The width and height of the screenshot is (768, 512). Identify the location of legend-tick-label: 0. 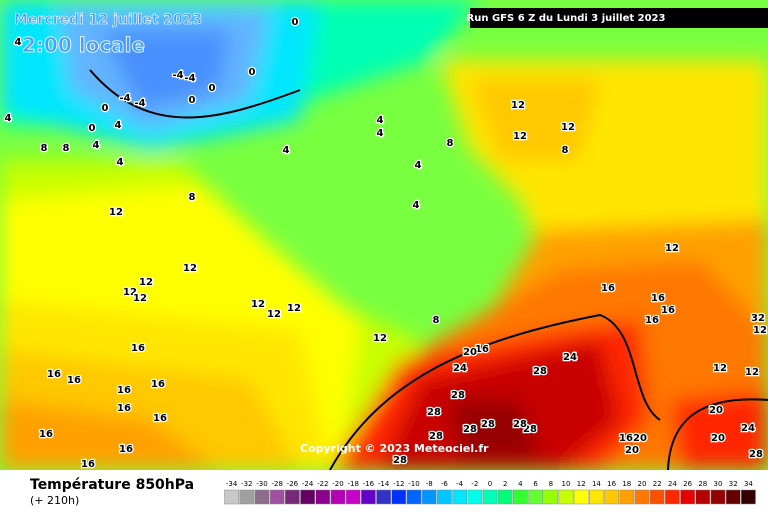
(490, 484).